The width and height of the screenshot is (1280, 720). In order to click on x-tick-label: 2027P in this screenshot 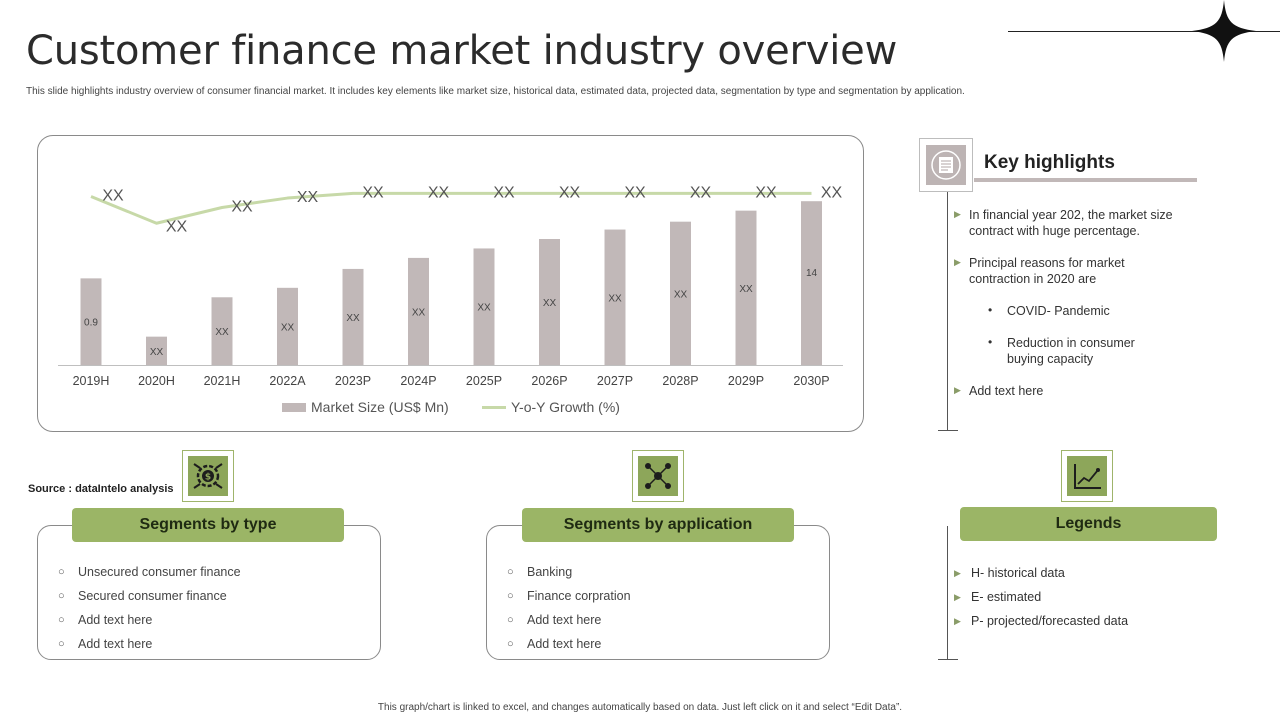, I will do `click(615, 381)`.